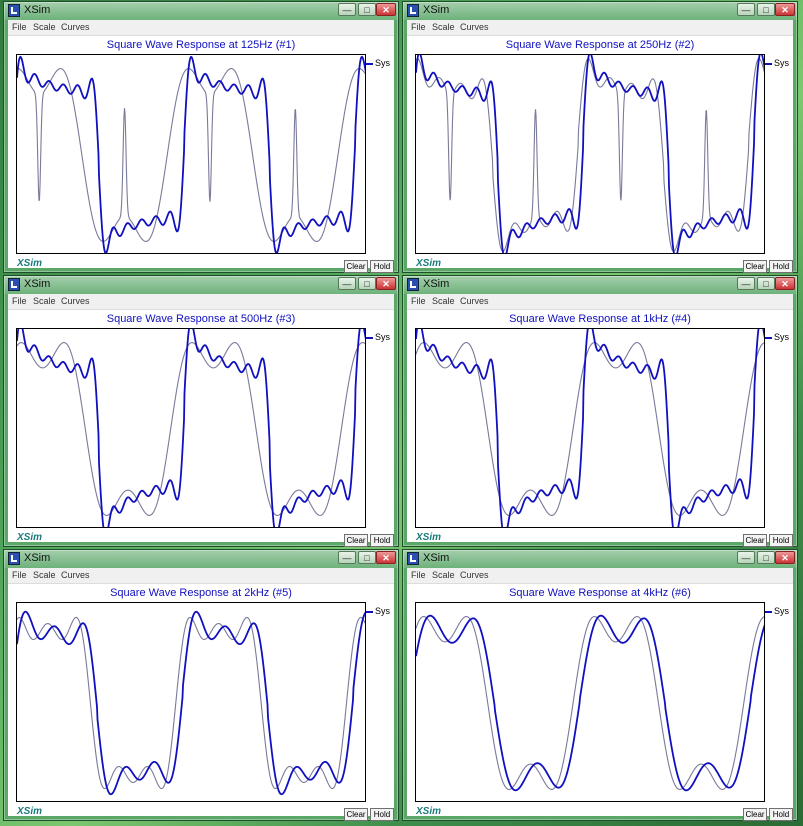 This screenshot has width=803, height=826. What do you see at coordinates (600, 593) in the screenshot?
I see `chart-title: Square Wave Response at 4kHz (#6)` at bounding box center [600, 593].